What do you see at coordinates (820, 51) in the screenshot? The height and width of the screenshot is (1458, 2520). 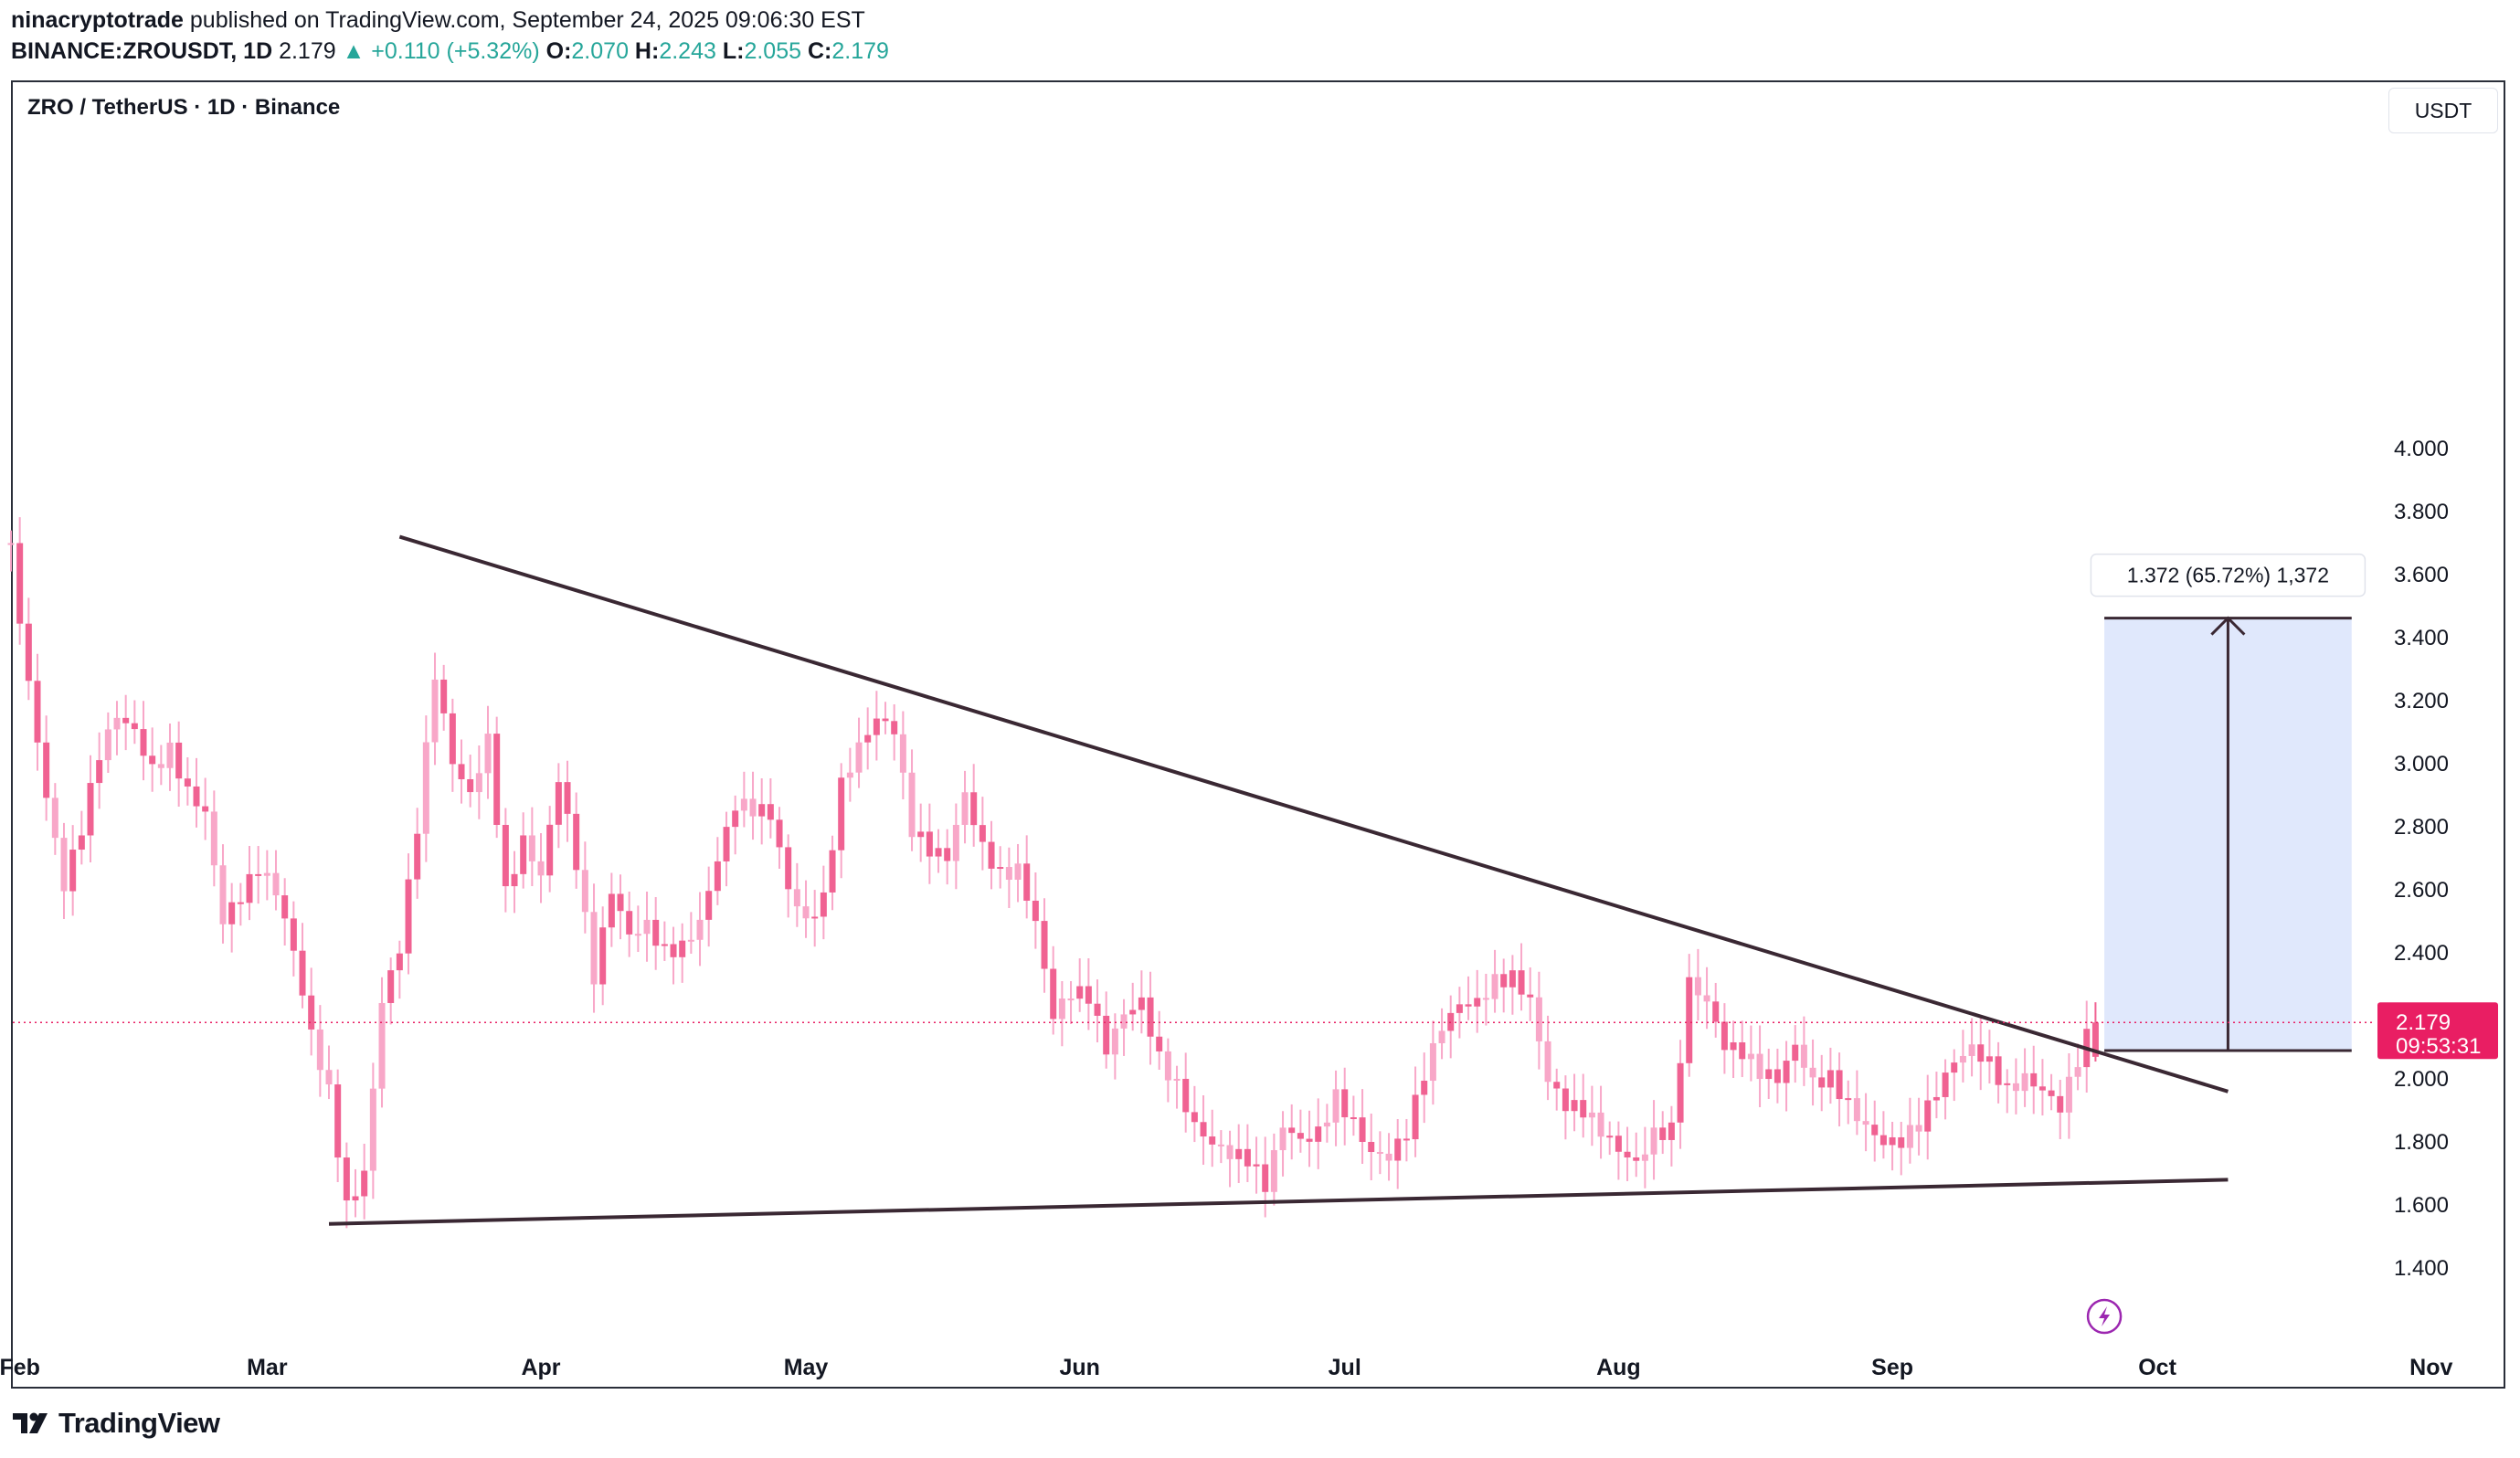 I see `close-label: C:` at bounding box center [820, 51].